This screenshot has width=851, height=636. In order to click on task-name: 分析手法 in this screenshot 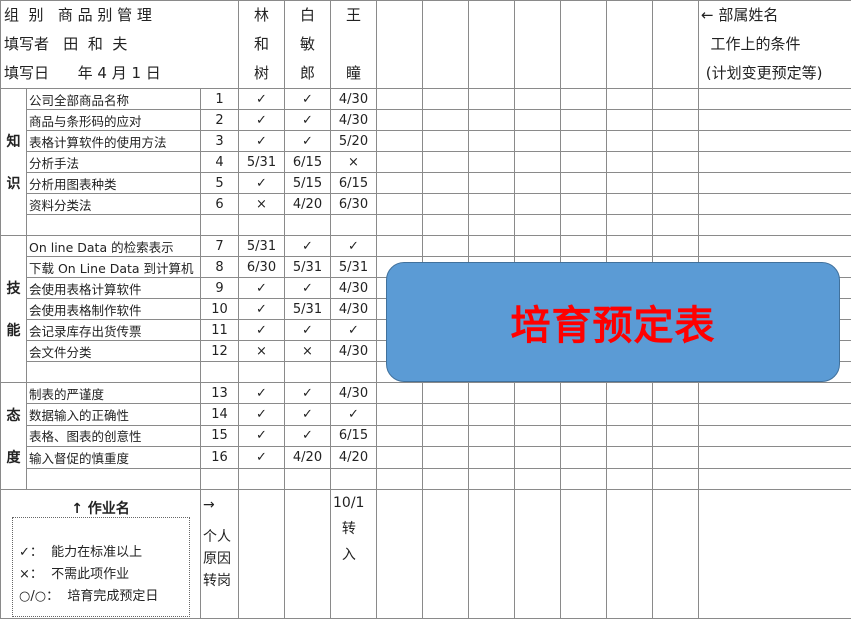, I will do `click(113, 162)`.